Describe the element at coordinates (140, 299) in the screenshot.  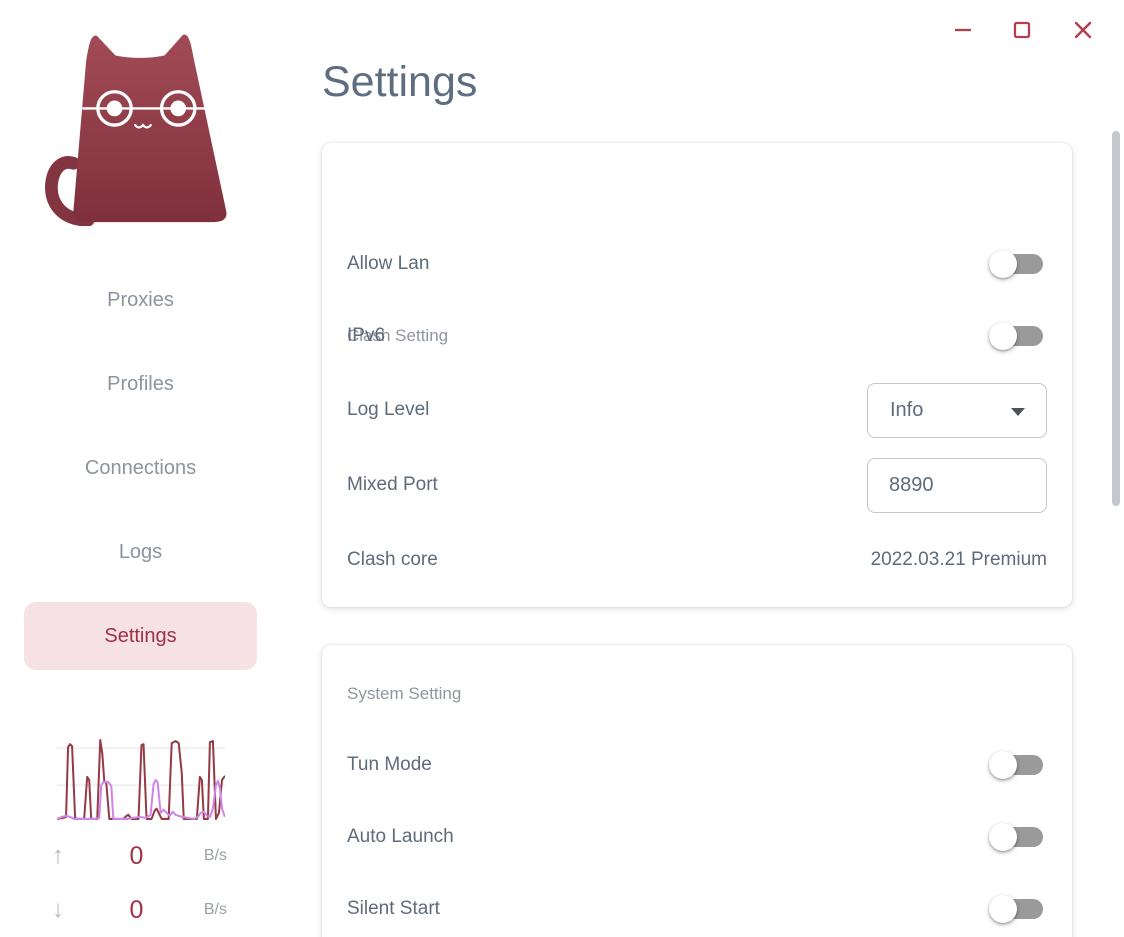
I see `sidebar-item-proxies: Proxies` at that location.